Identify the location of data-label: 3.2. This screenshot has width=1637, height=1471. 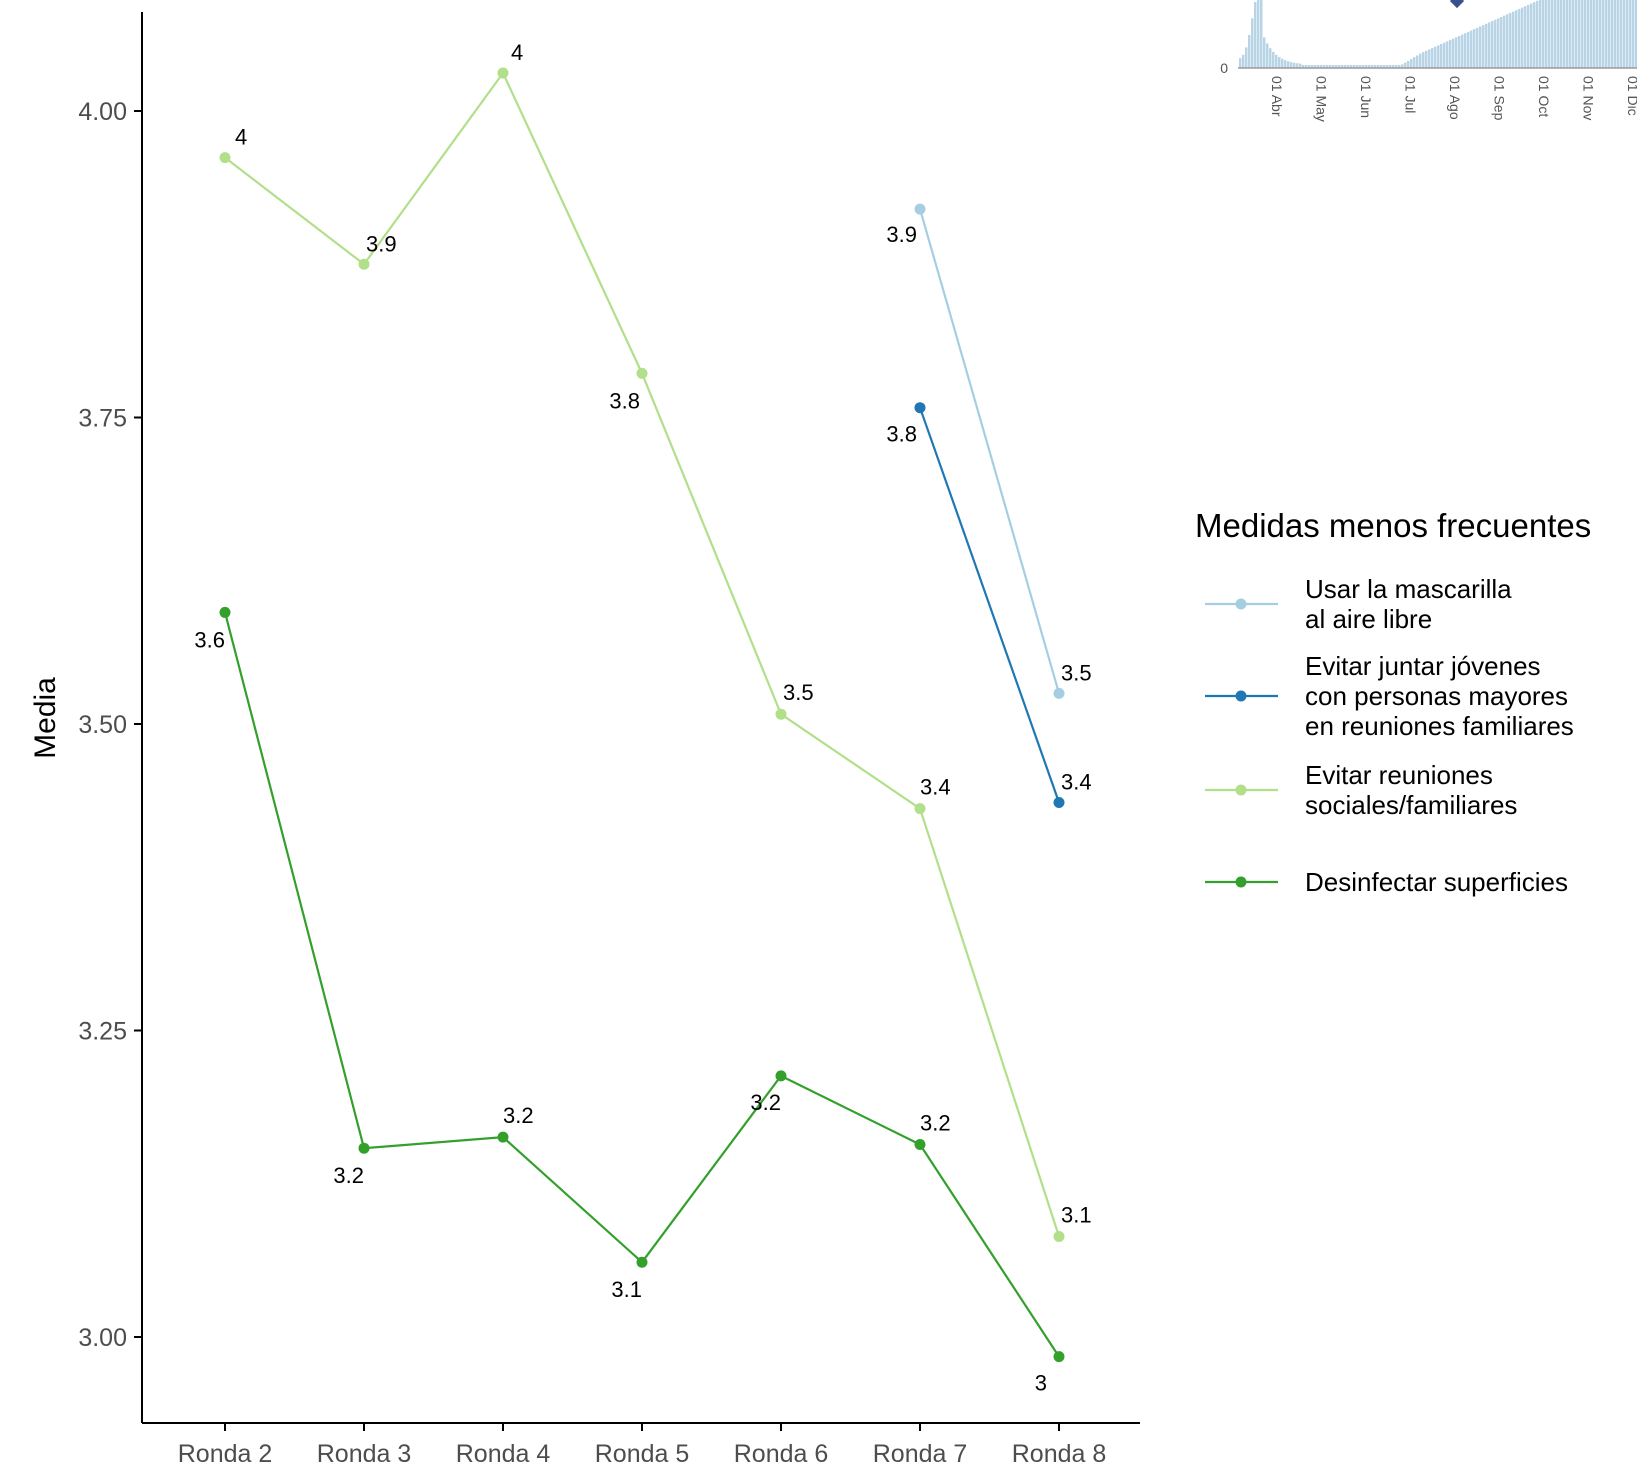
(765, 1102).